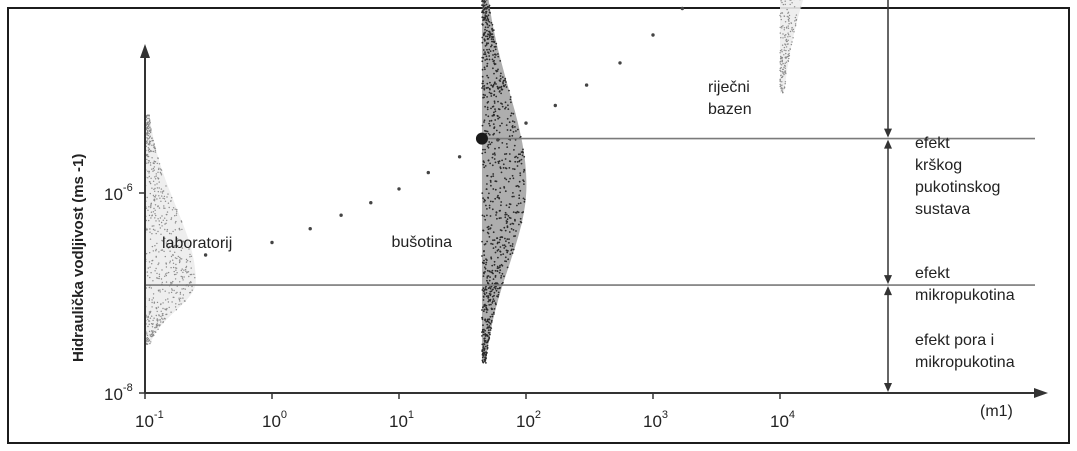  I want to click on x-axis-arrow, so click(1041, 393).